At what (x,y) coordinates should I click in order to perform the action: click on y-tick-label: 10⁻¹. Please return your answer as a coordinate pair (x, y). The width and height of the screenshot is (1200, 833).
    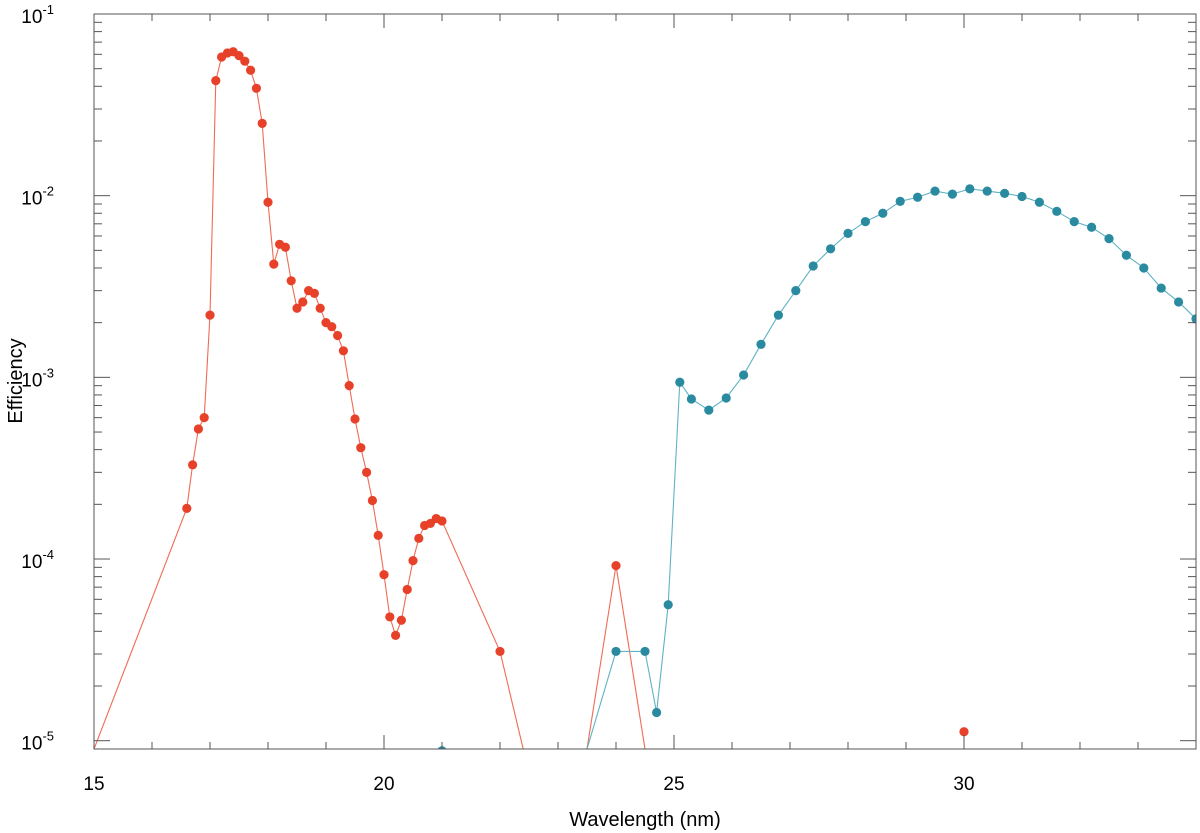
    Looking at the image, I should click on (37, 15).